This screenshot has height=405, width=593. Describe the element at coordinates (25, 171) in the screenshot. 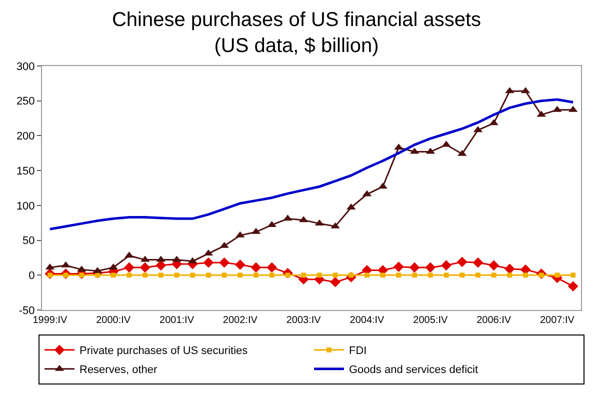

I see `y-tick-label: 150` at that location.